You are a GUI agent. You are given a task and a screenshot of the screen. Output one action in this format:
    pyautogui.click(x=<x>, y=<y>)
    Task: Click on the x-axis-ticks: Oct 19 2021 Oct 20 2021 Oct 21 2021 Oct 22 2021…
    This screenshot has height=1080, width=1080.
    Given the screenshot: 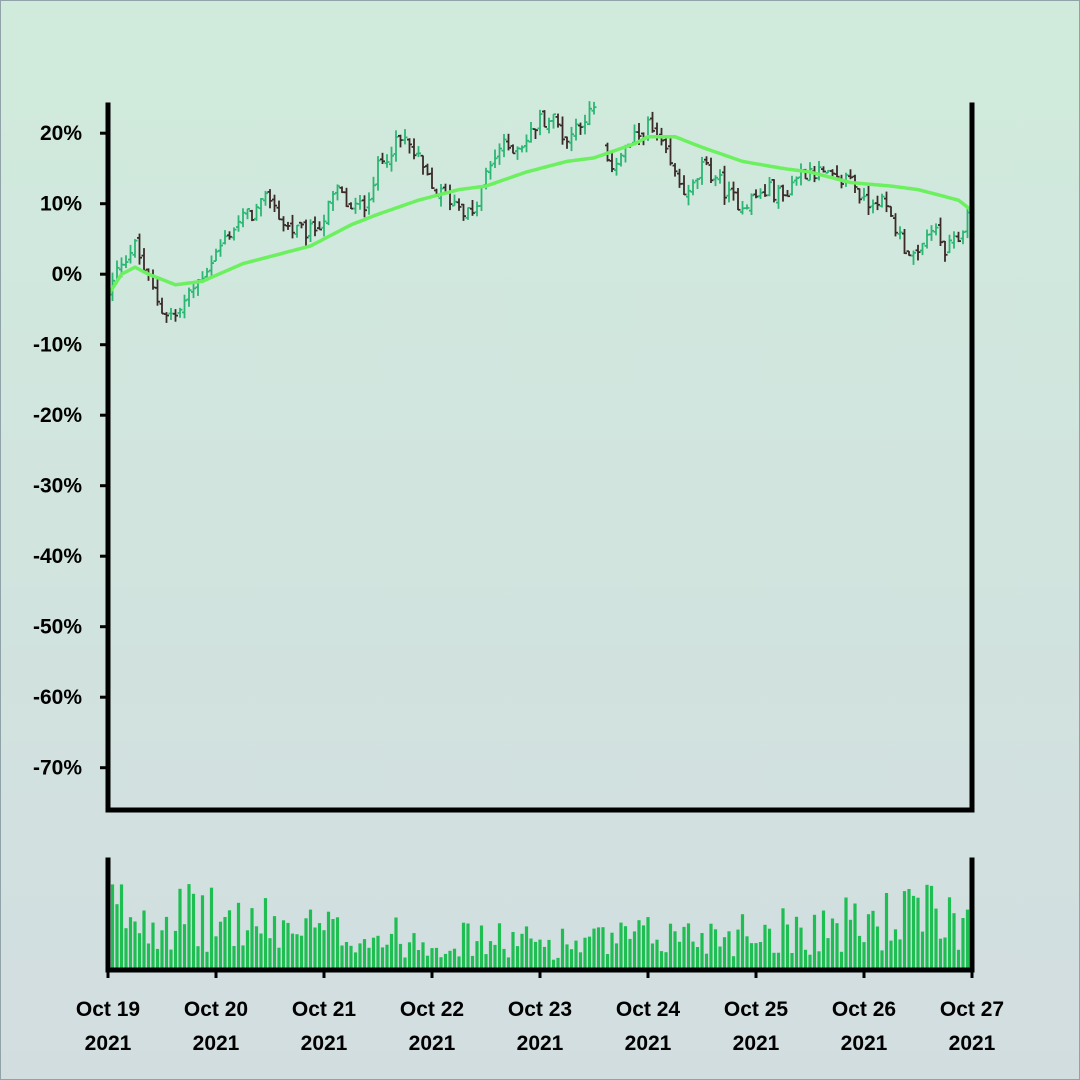 What is the action you would take?
    pyautogui.click(x=540, y=1012)
    